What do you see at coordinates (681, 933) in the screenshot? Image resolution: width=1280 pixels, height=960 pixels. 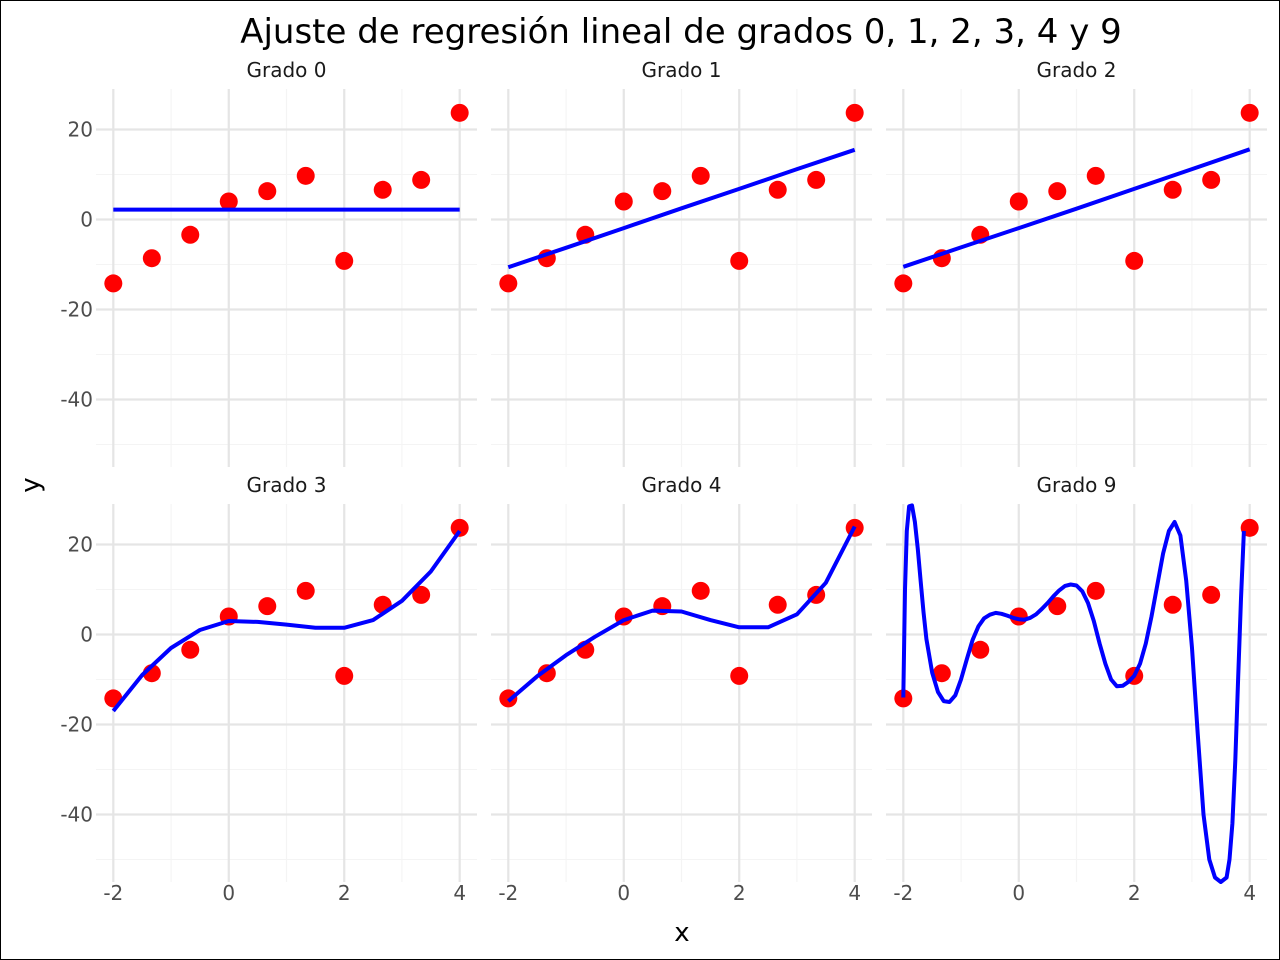 I see `x-axis-title: x` at bounding box center [681, 933].